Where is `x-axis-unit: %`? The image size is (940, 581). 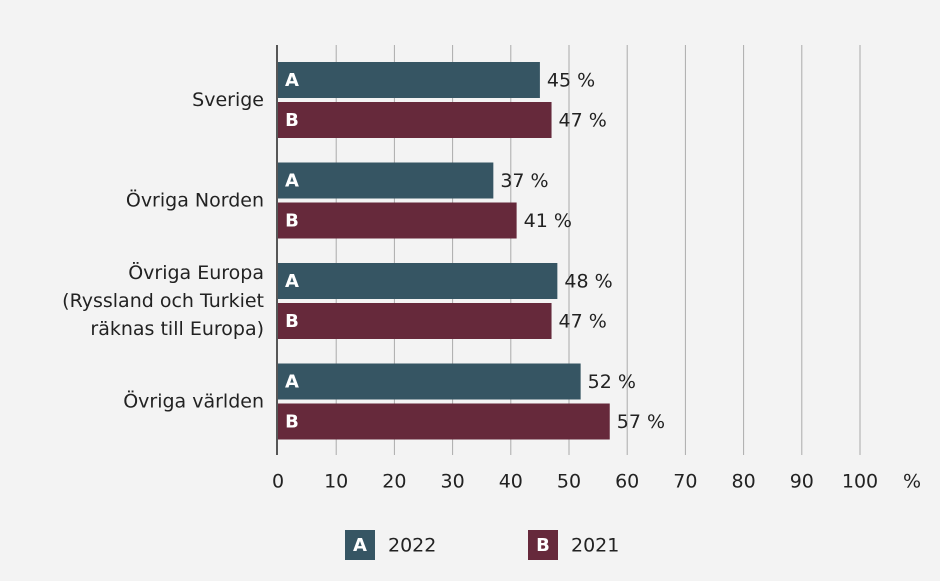 x-axis-unit: % is located at coordinates (912, 482).